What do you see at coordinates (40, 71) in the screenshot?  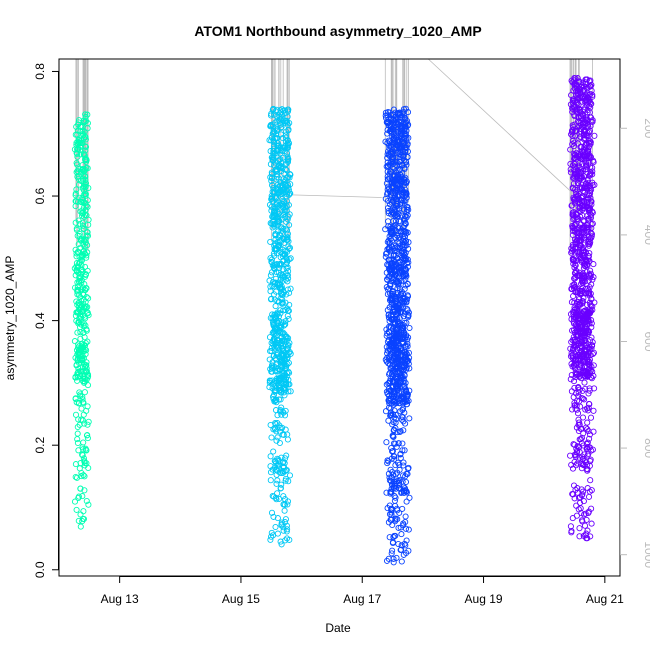 I see `y-tick-label: 0.8` at bounding box center [40, 71].